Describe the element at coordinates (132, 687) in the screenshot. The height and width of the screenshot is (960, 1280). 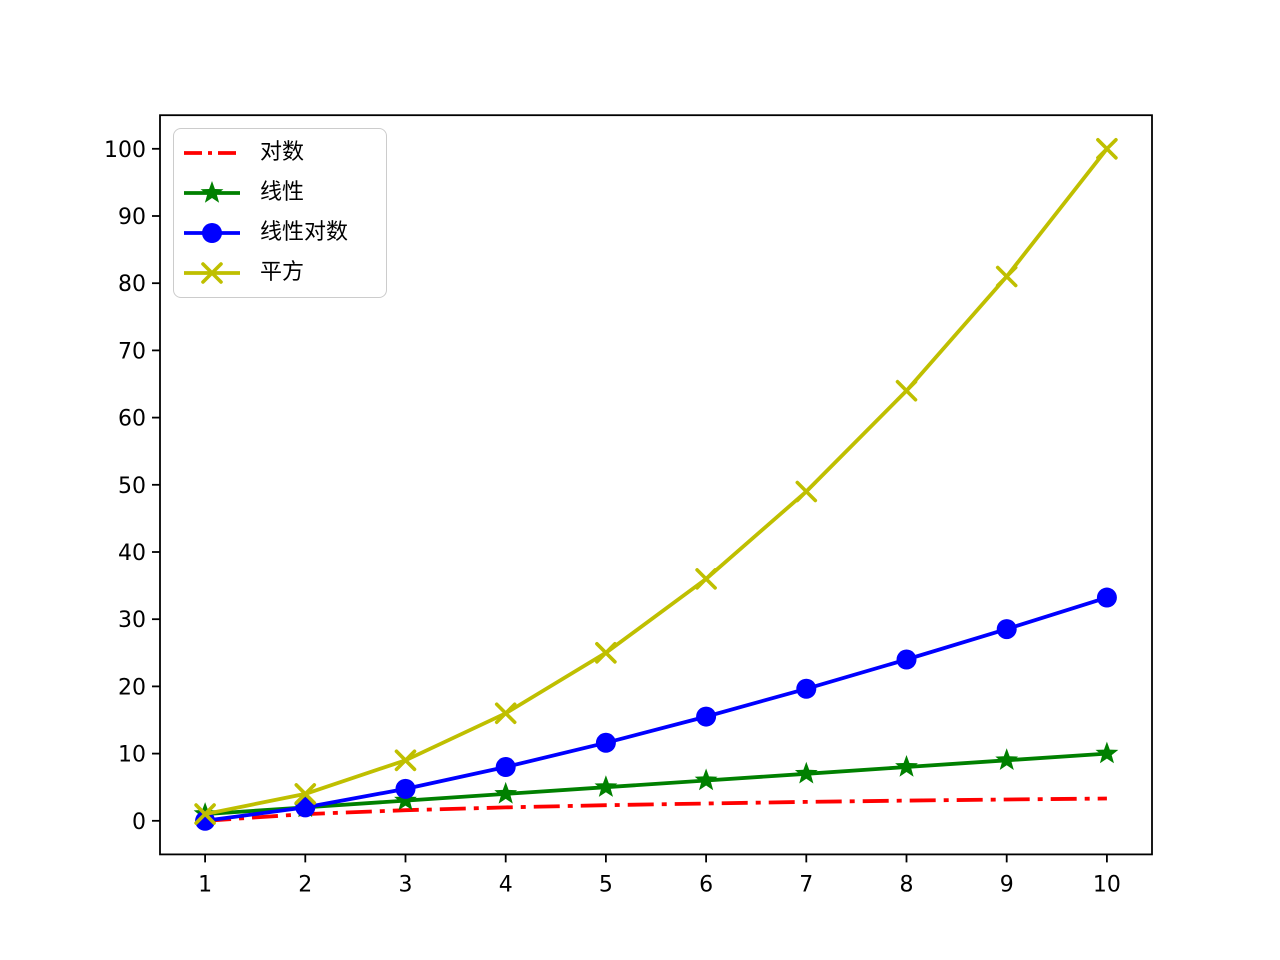
I see `y-tick-label: 20` at that location.